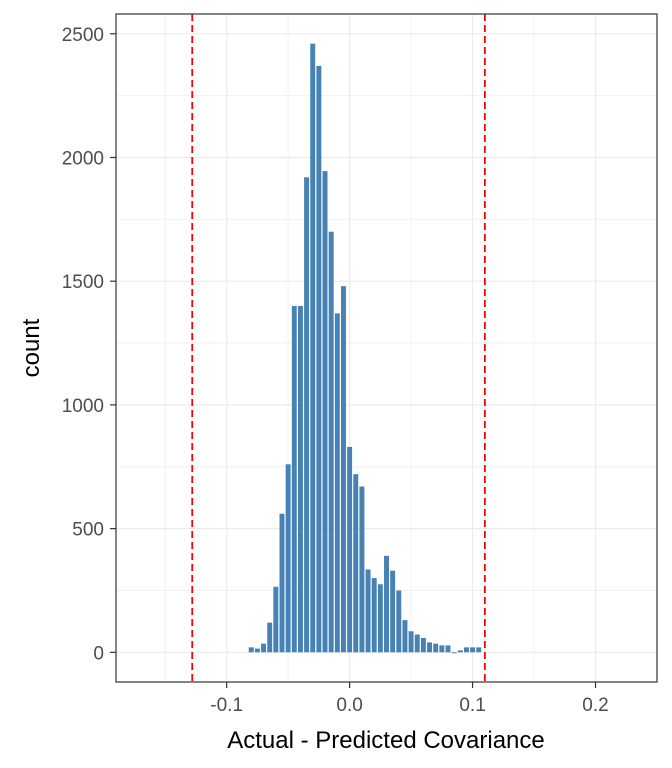 This screenshot has width=672, height=768. What do you see at coordinates (83, 35) in the screenshot?
I see `y-tick-label: 2500` at bounding box center [83, 35].